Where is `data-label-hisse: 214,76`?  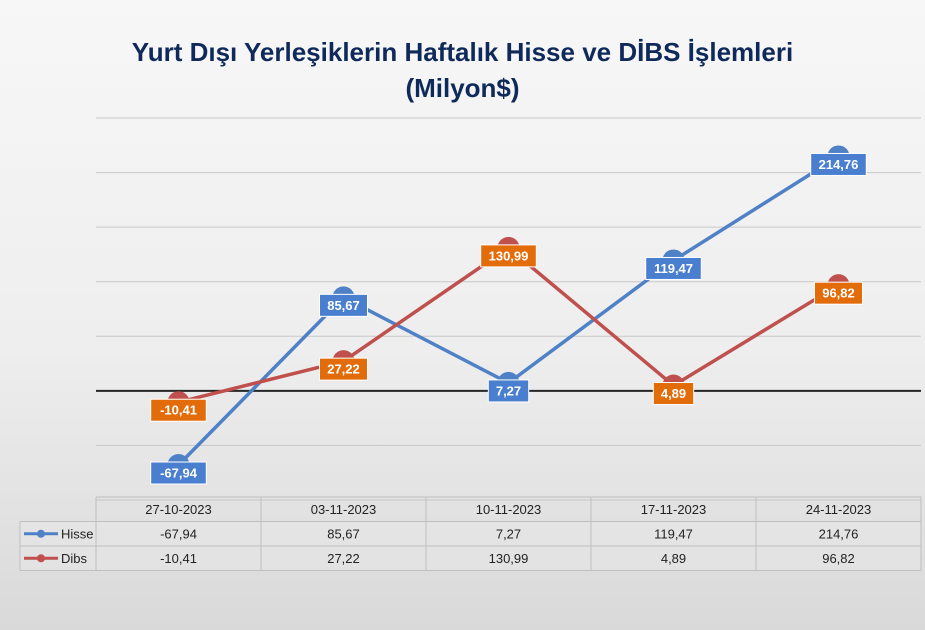
data-label-hisse: 214,76 is located at coordinates (838, 164).